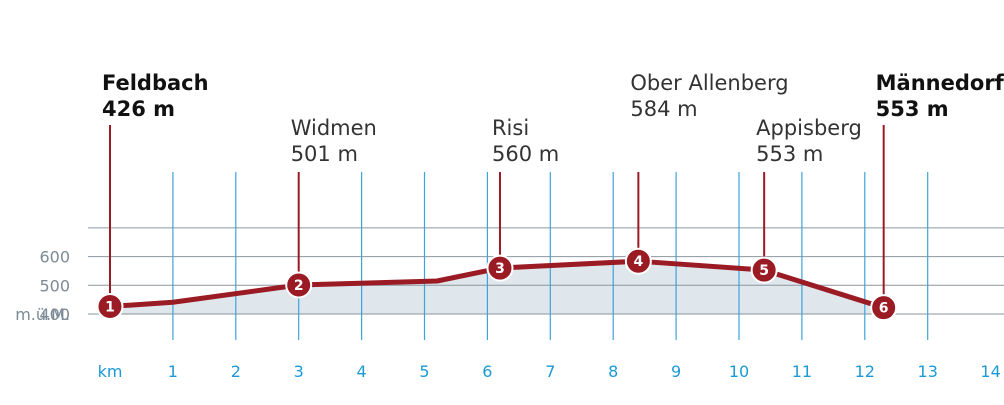  What do you see at coordinates (324, 154) in the screenshot?
I see `waypoint-elevation: 501 m` at bounding box center [324, 154].